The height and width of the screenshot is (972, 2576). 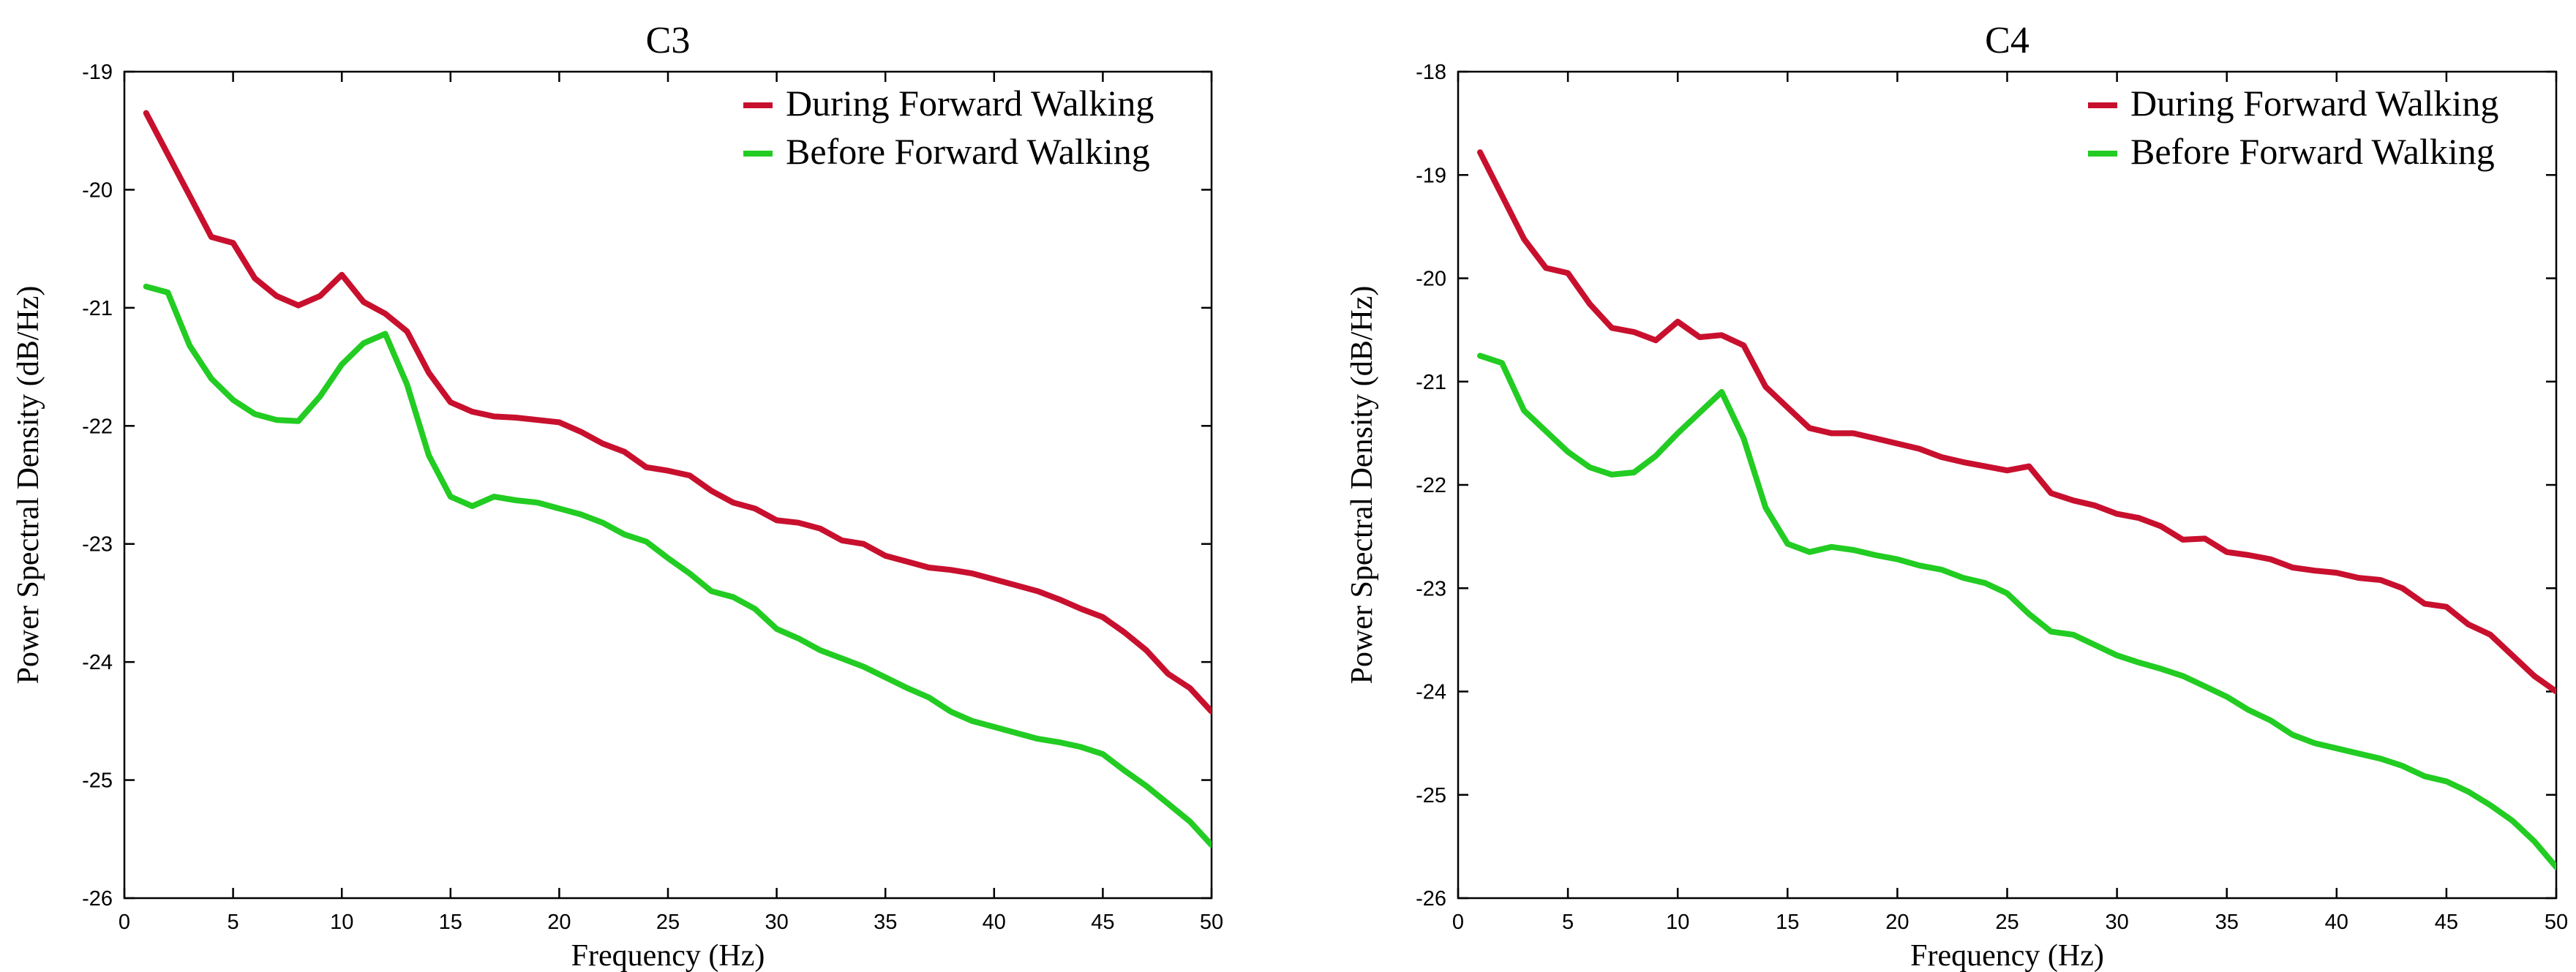 What do you see at coordinates (1431, 72) in the screenshot?
I see `y-tick-label: -18` at bounding box center [1431, 72].